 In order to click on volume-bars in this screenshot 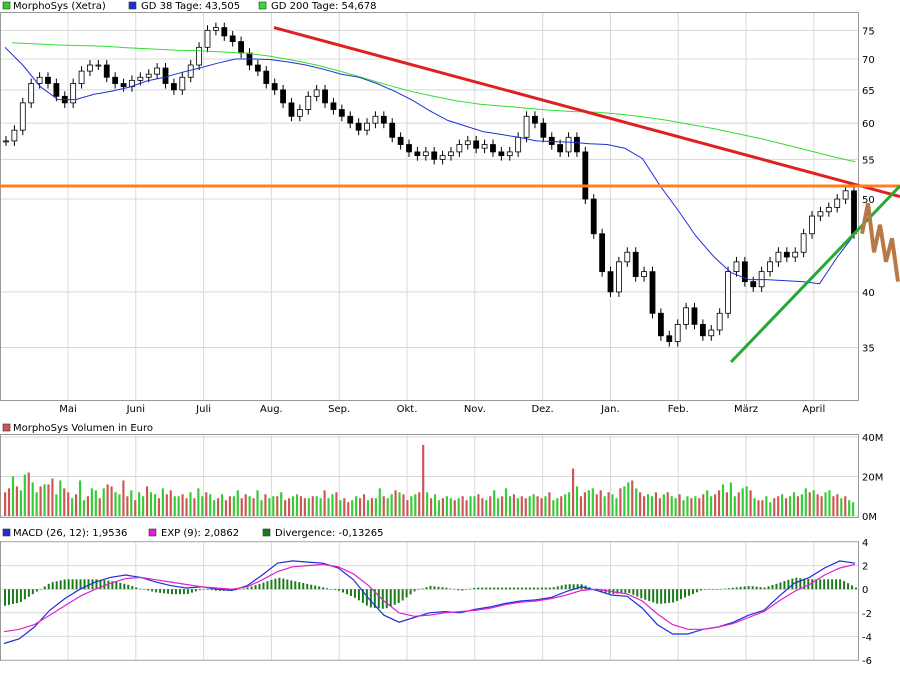, I will do `click(429, 480)`.